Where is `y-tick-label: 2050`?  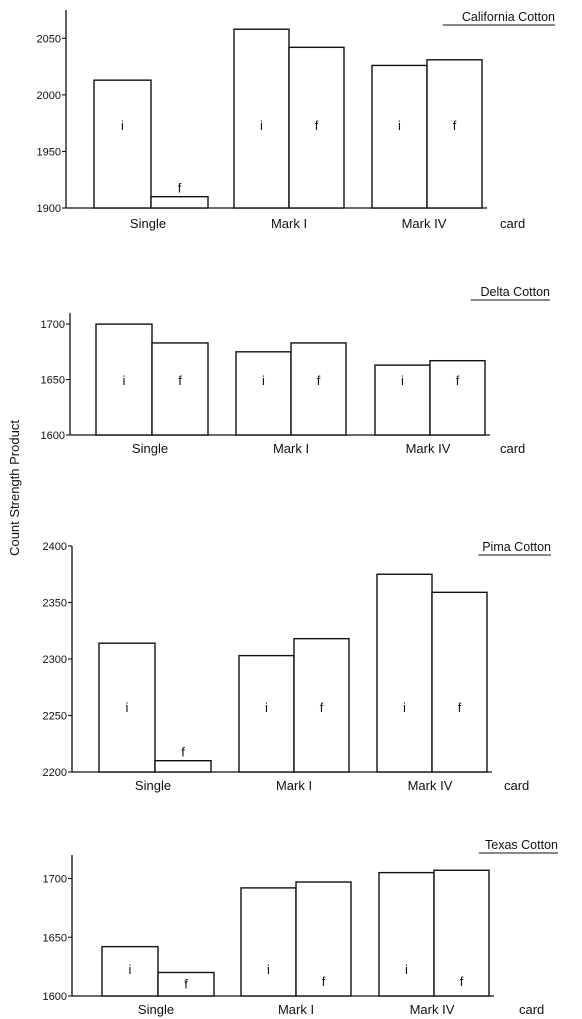
y-tick-label: 2050 is located at coordinates (49, 39).